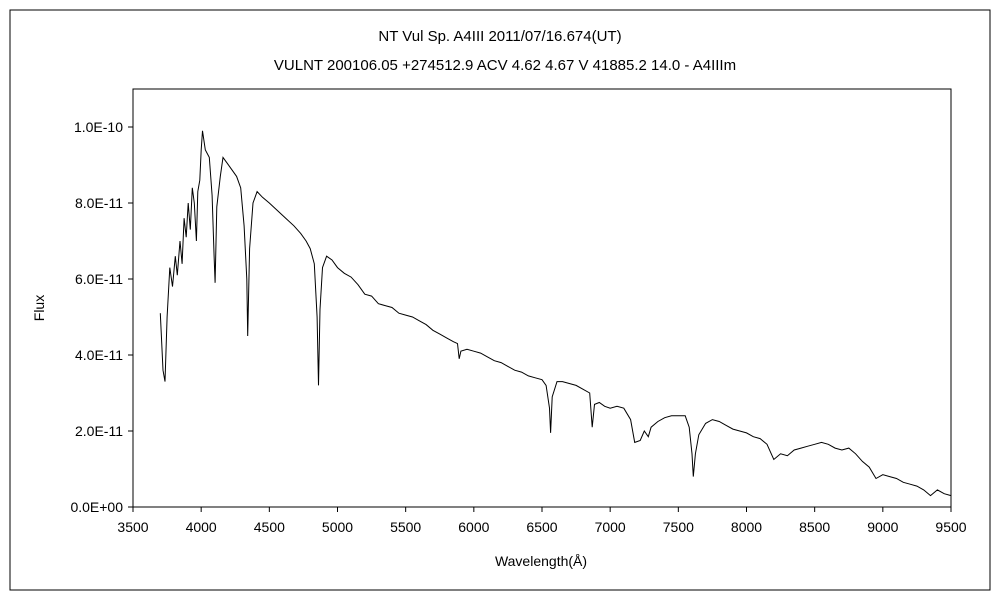 This screenshot has height=605, width=1000. What do you see at coordinates (473, 527) in the screenshot?
I see `x-tick-label: 6000` at bounding box center [473, 527].